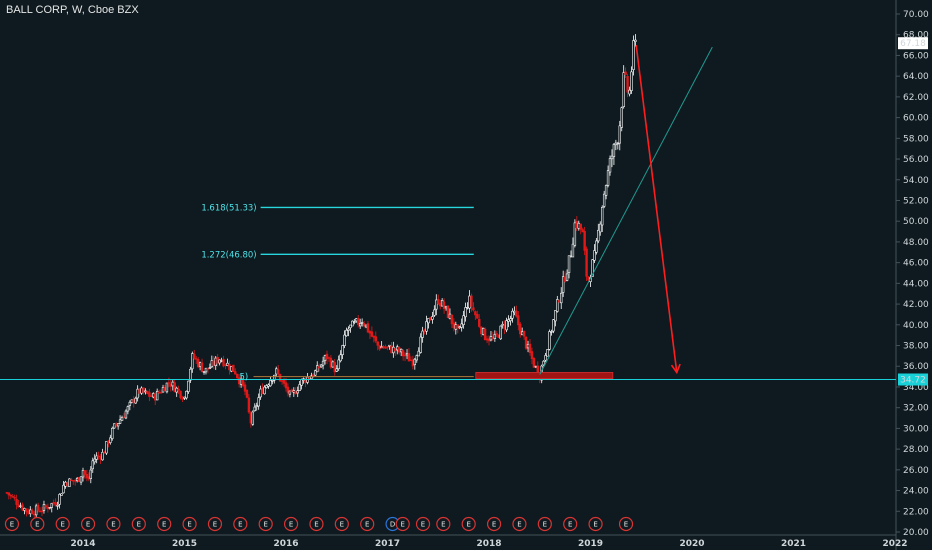  What do you see at coordinates (916, 56) in the screenshot?
I see `y-tick-label: 66.00` at bounding box center [916, 56].